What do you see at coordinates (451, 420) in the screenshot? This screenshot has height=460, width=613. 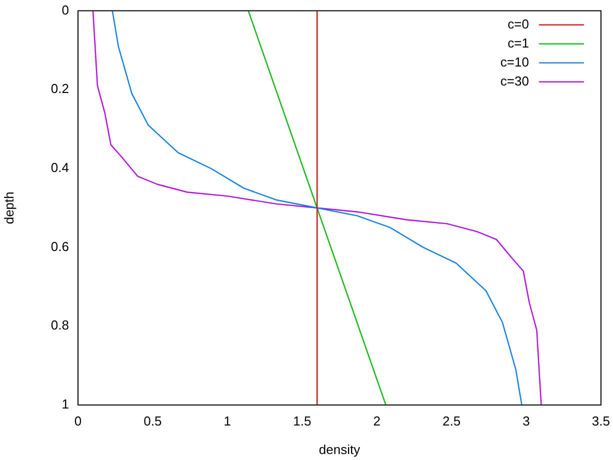 I see `x-tick-label: 2.5` at bounding box center [451, 420].